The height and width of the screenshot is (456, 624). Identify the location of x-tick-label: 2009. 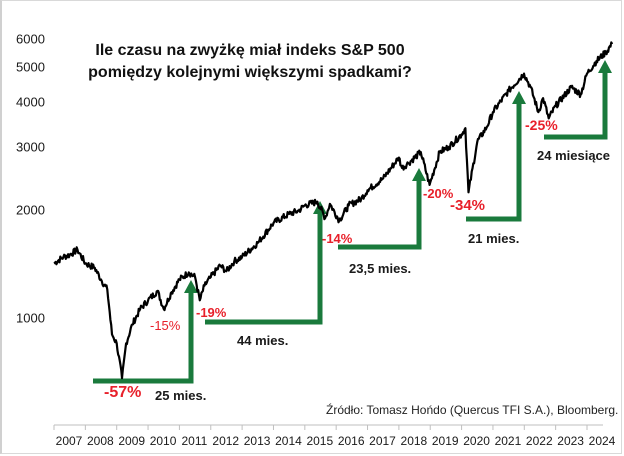
(132, 441).